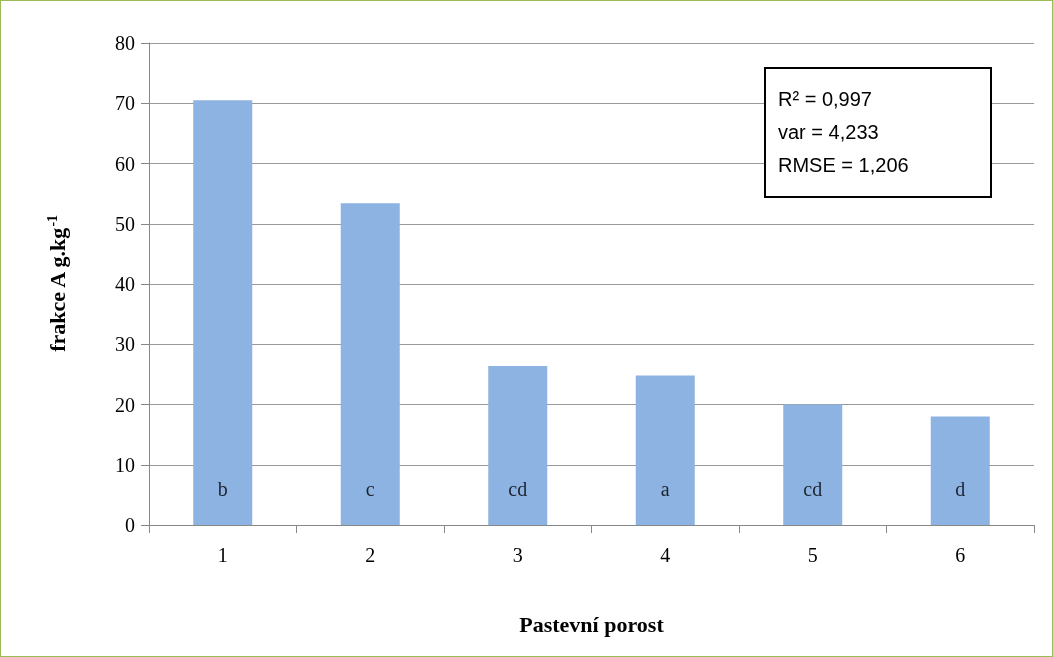  Describe the element at coordinates (130, 525) in the screenshot. I see `y-tick-label: 0` at that location.